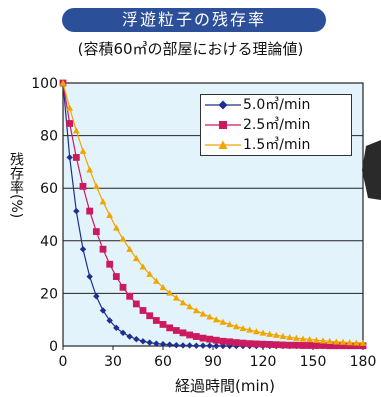 The width and height of the screenshot is (381, 397). I want to click on legend-label: 5.0㎥/min, so click(277, 105).